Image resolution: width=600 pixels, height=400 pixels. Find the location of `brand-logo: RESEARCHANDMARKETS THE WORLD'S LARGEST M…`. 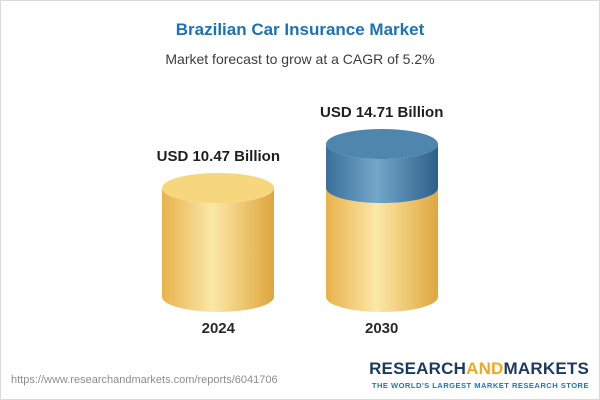

brand-logo: RESEARCHANDMARKETS THE WORLD'S LARGEST M… is located at coordinates (479, 374).